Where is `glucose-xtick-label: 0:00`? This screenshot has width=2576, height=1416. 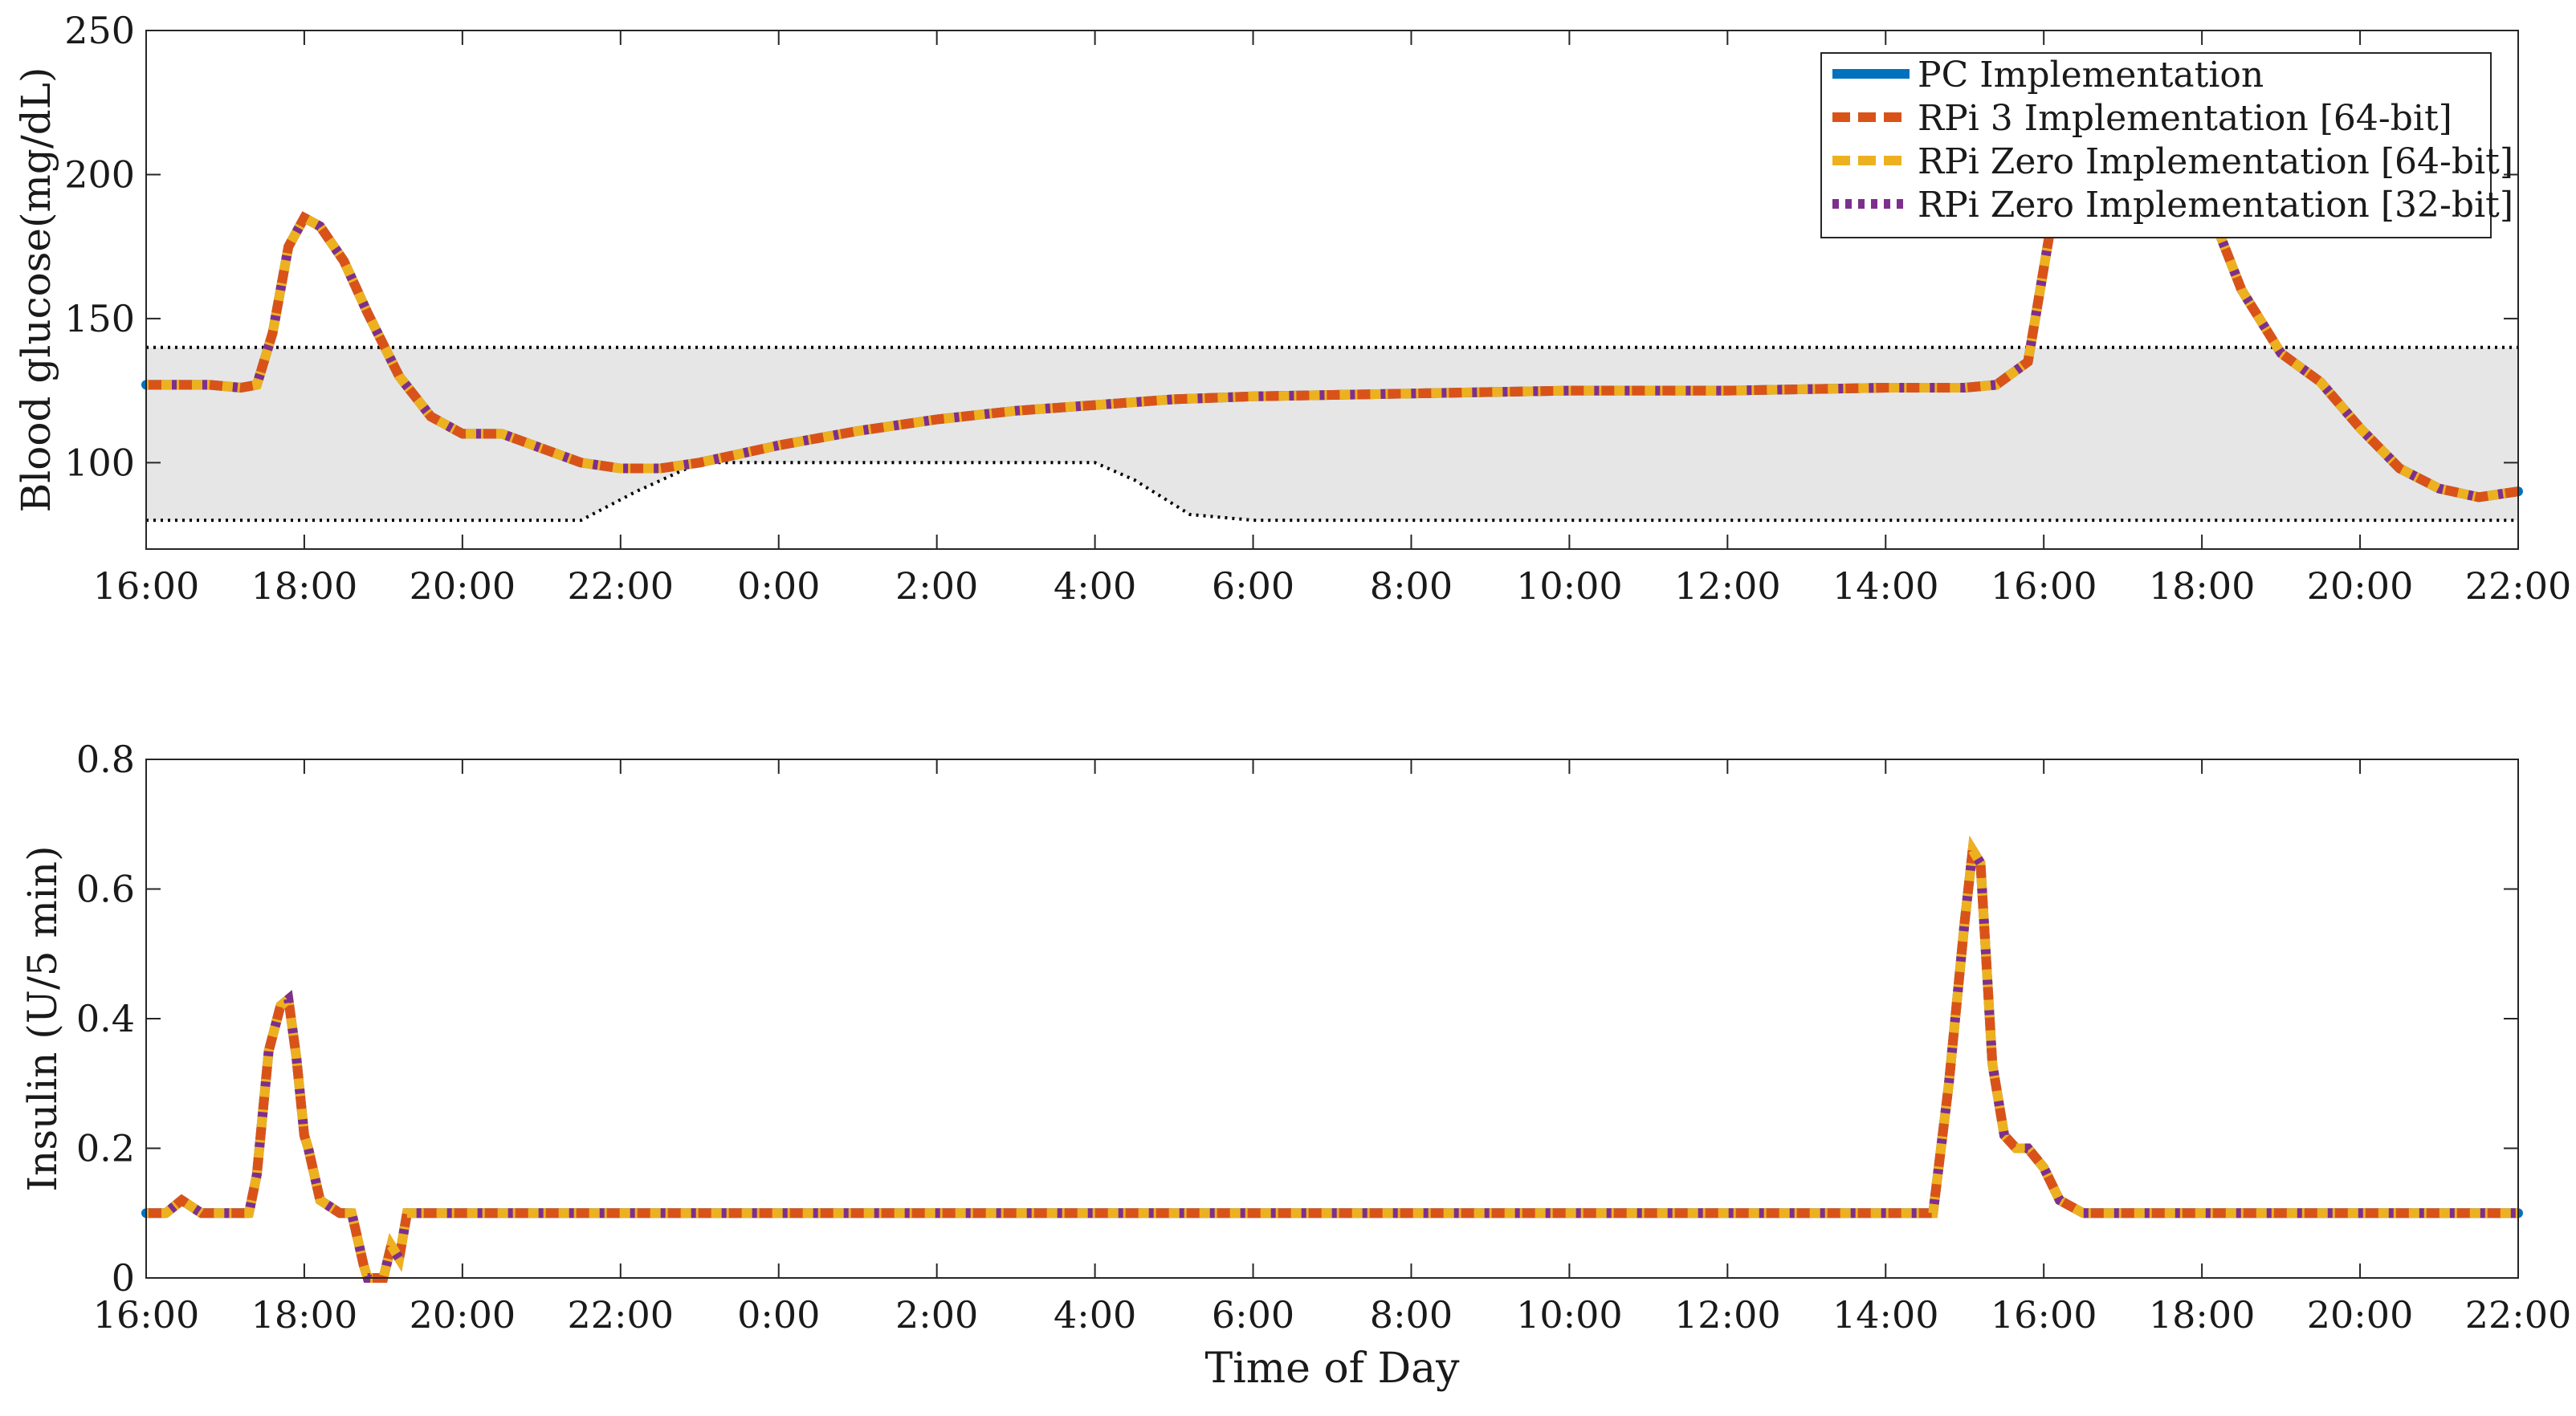
glucose-xtick-label: 0:00 is located at coordinates (778, 586).